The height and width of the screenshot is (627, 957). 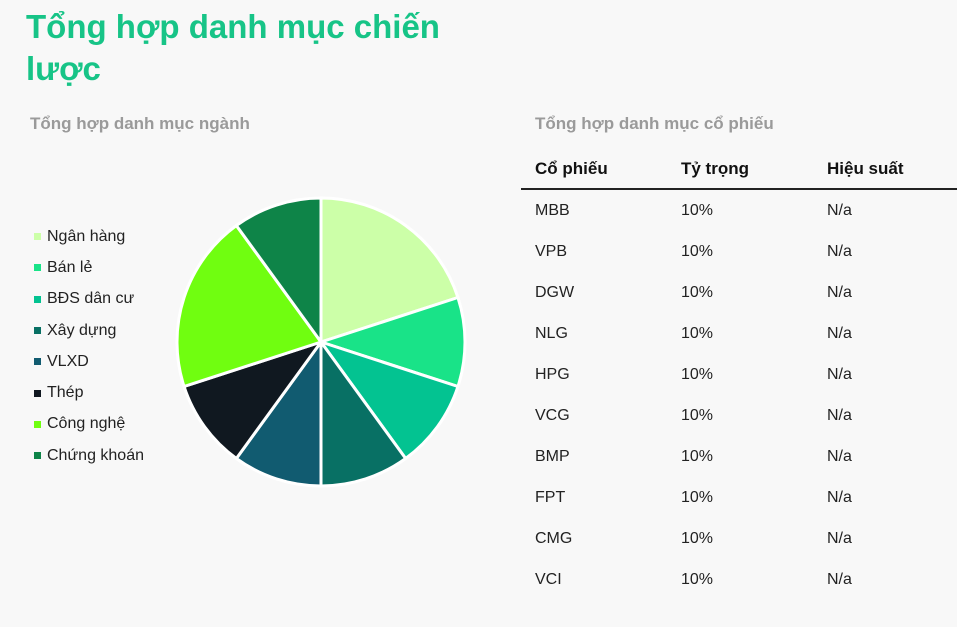 I want to click on table-row: VCG 10% N/a, so click(x=739, y=415).